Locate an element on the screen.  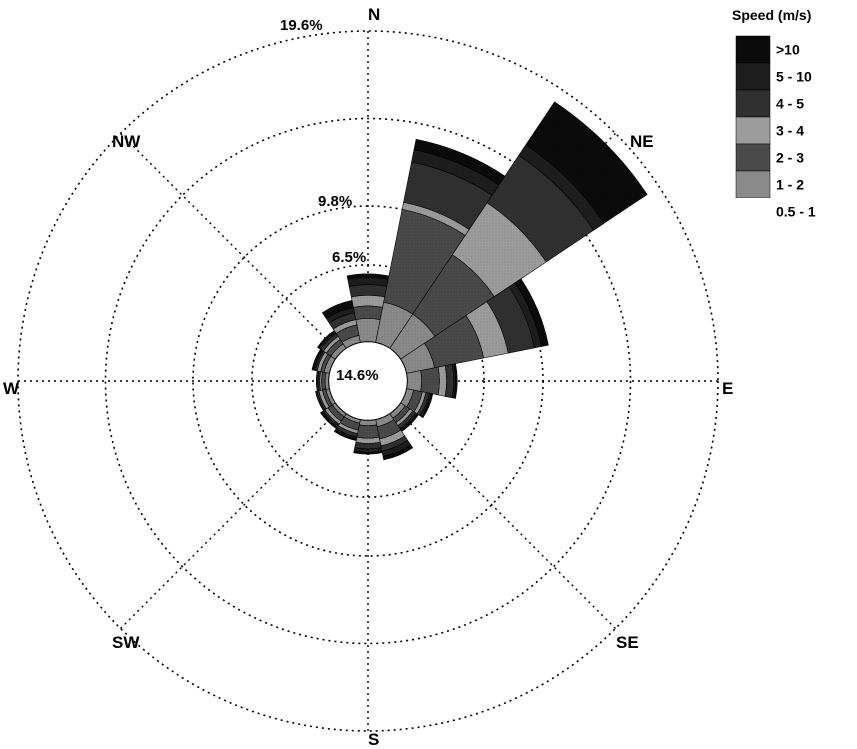
ring-label-outer: 19.6% is located at coordinates (301, 25).